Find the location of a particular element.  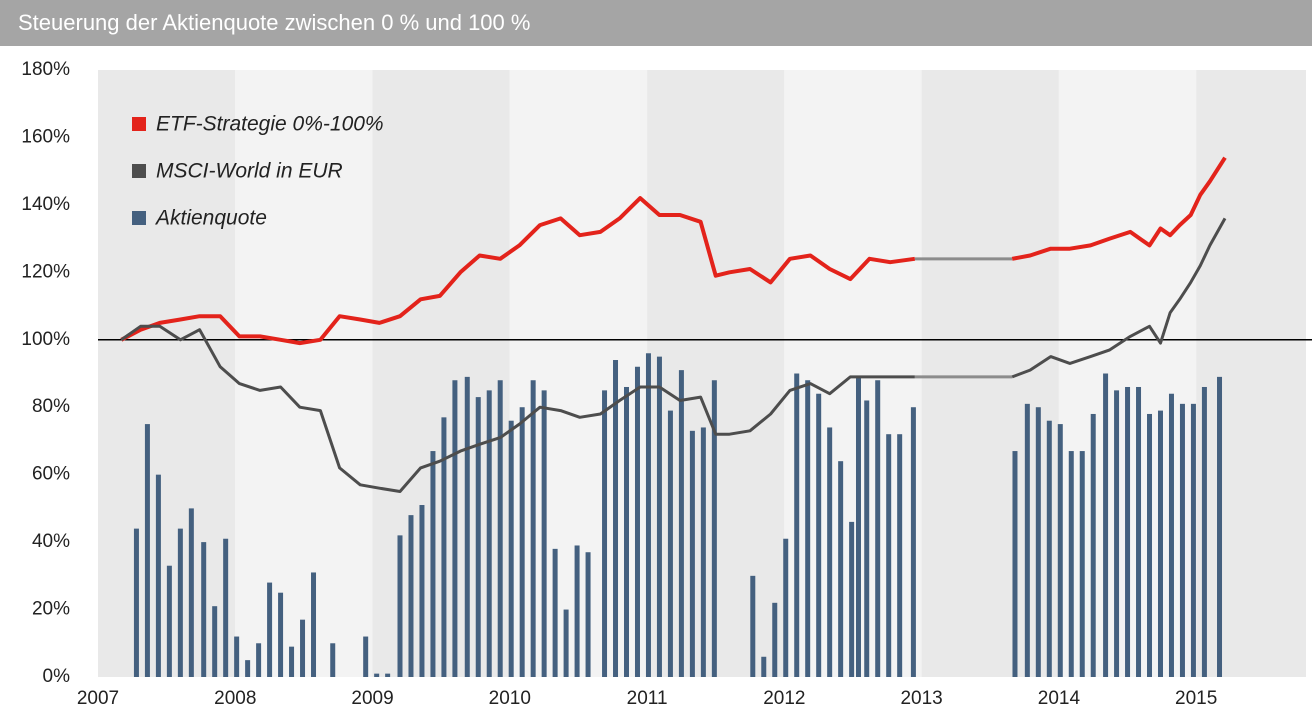

legend-label: Aktienquote is located at coordinates (210, 218).